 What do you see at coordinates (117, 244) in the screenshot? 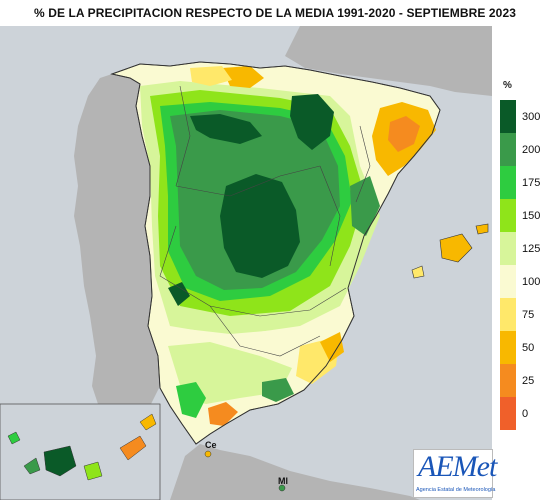
I see `portugal-land` at bounding box center [117, 244].